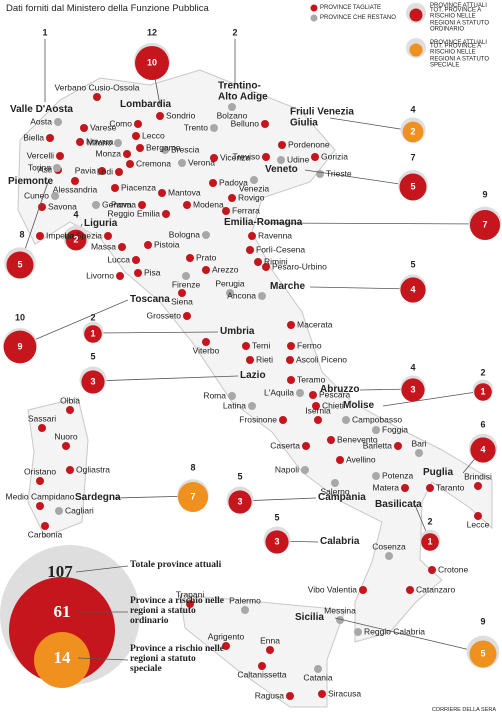  Describe the element at coordinates (244, 123) in the screenshot. I see `province-label: Belluno` at that location.